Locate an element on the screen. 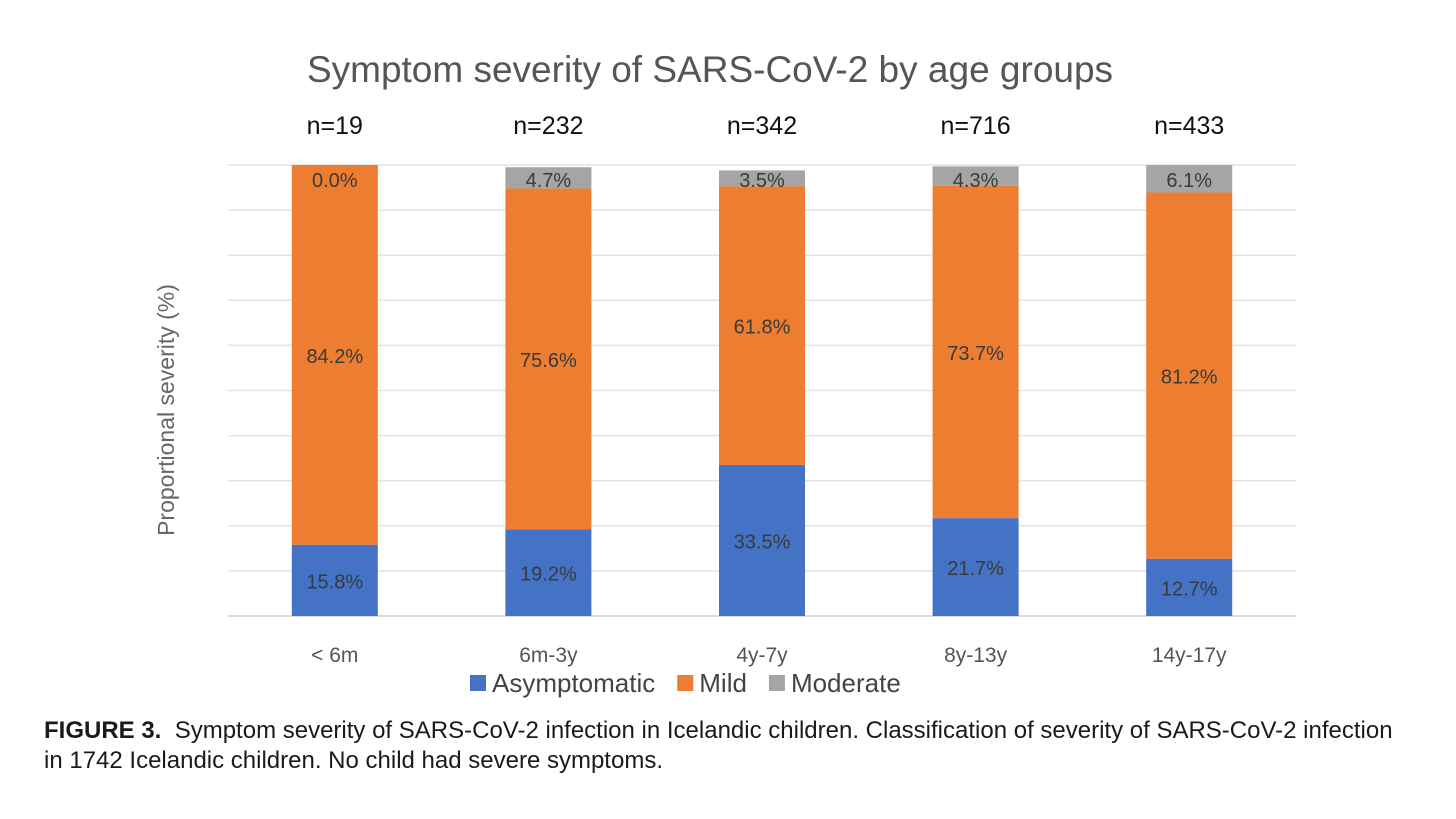 This screenshot has height=819, width=1456. data-label: 33.5% is located at coordinates (762, 542).